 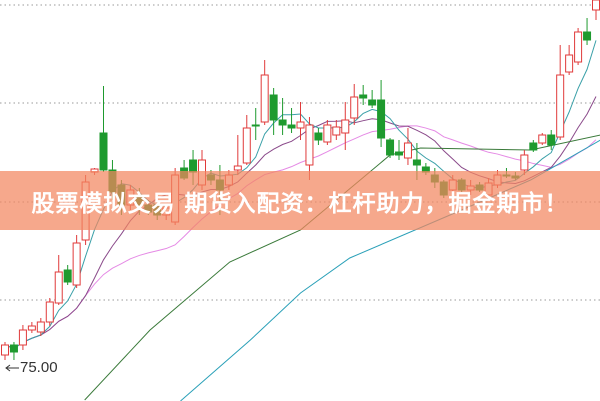 I want to click on annotation-arrowhead, so click(x=8, y=368).